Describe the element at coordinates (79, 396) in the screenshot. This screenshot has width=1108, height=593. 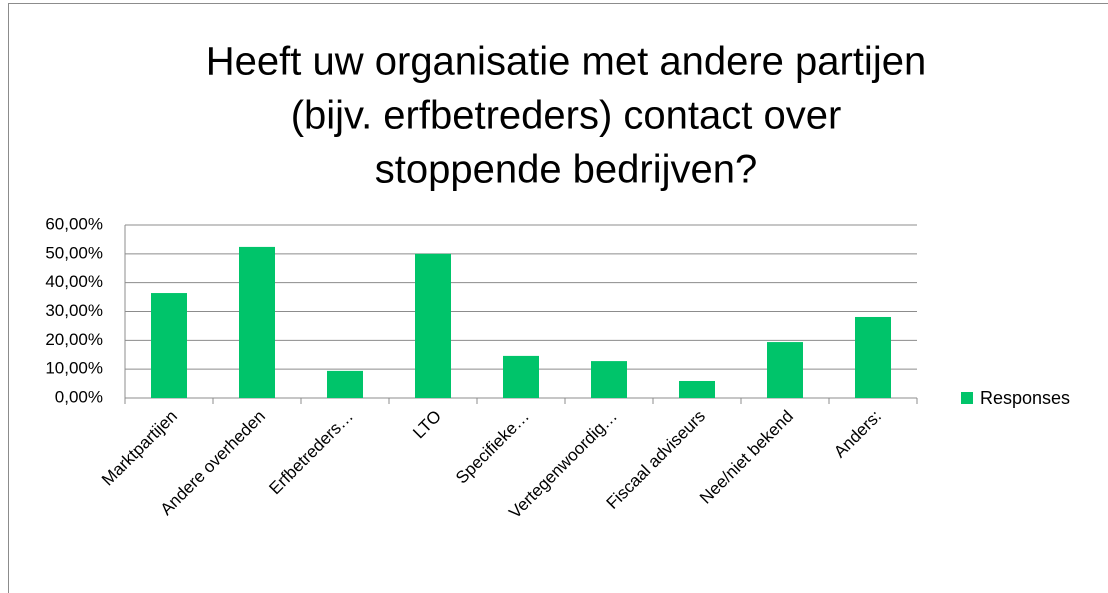
I see `y-tick-label: 0,00%` at that location.